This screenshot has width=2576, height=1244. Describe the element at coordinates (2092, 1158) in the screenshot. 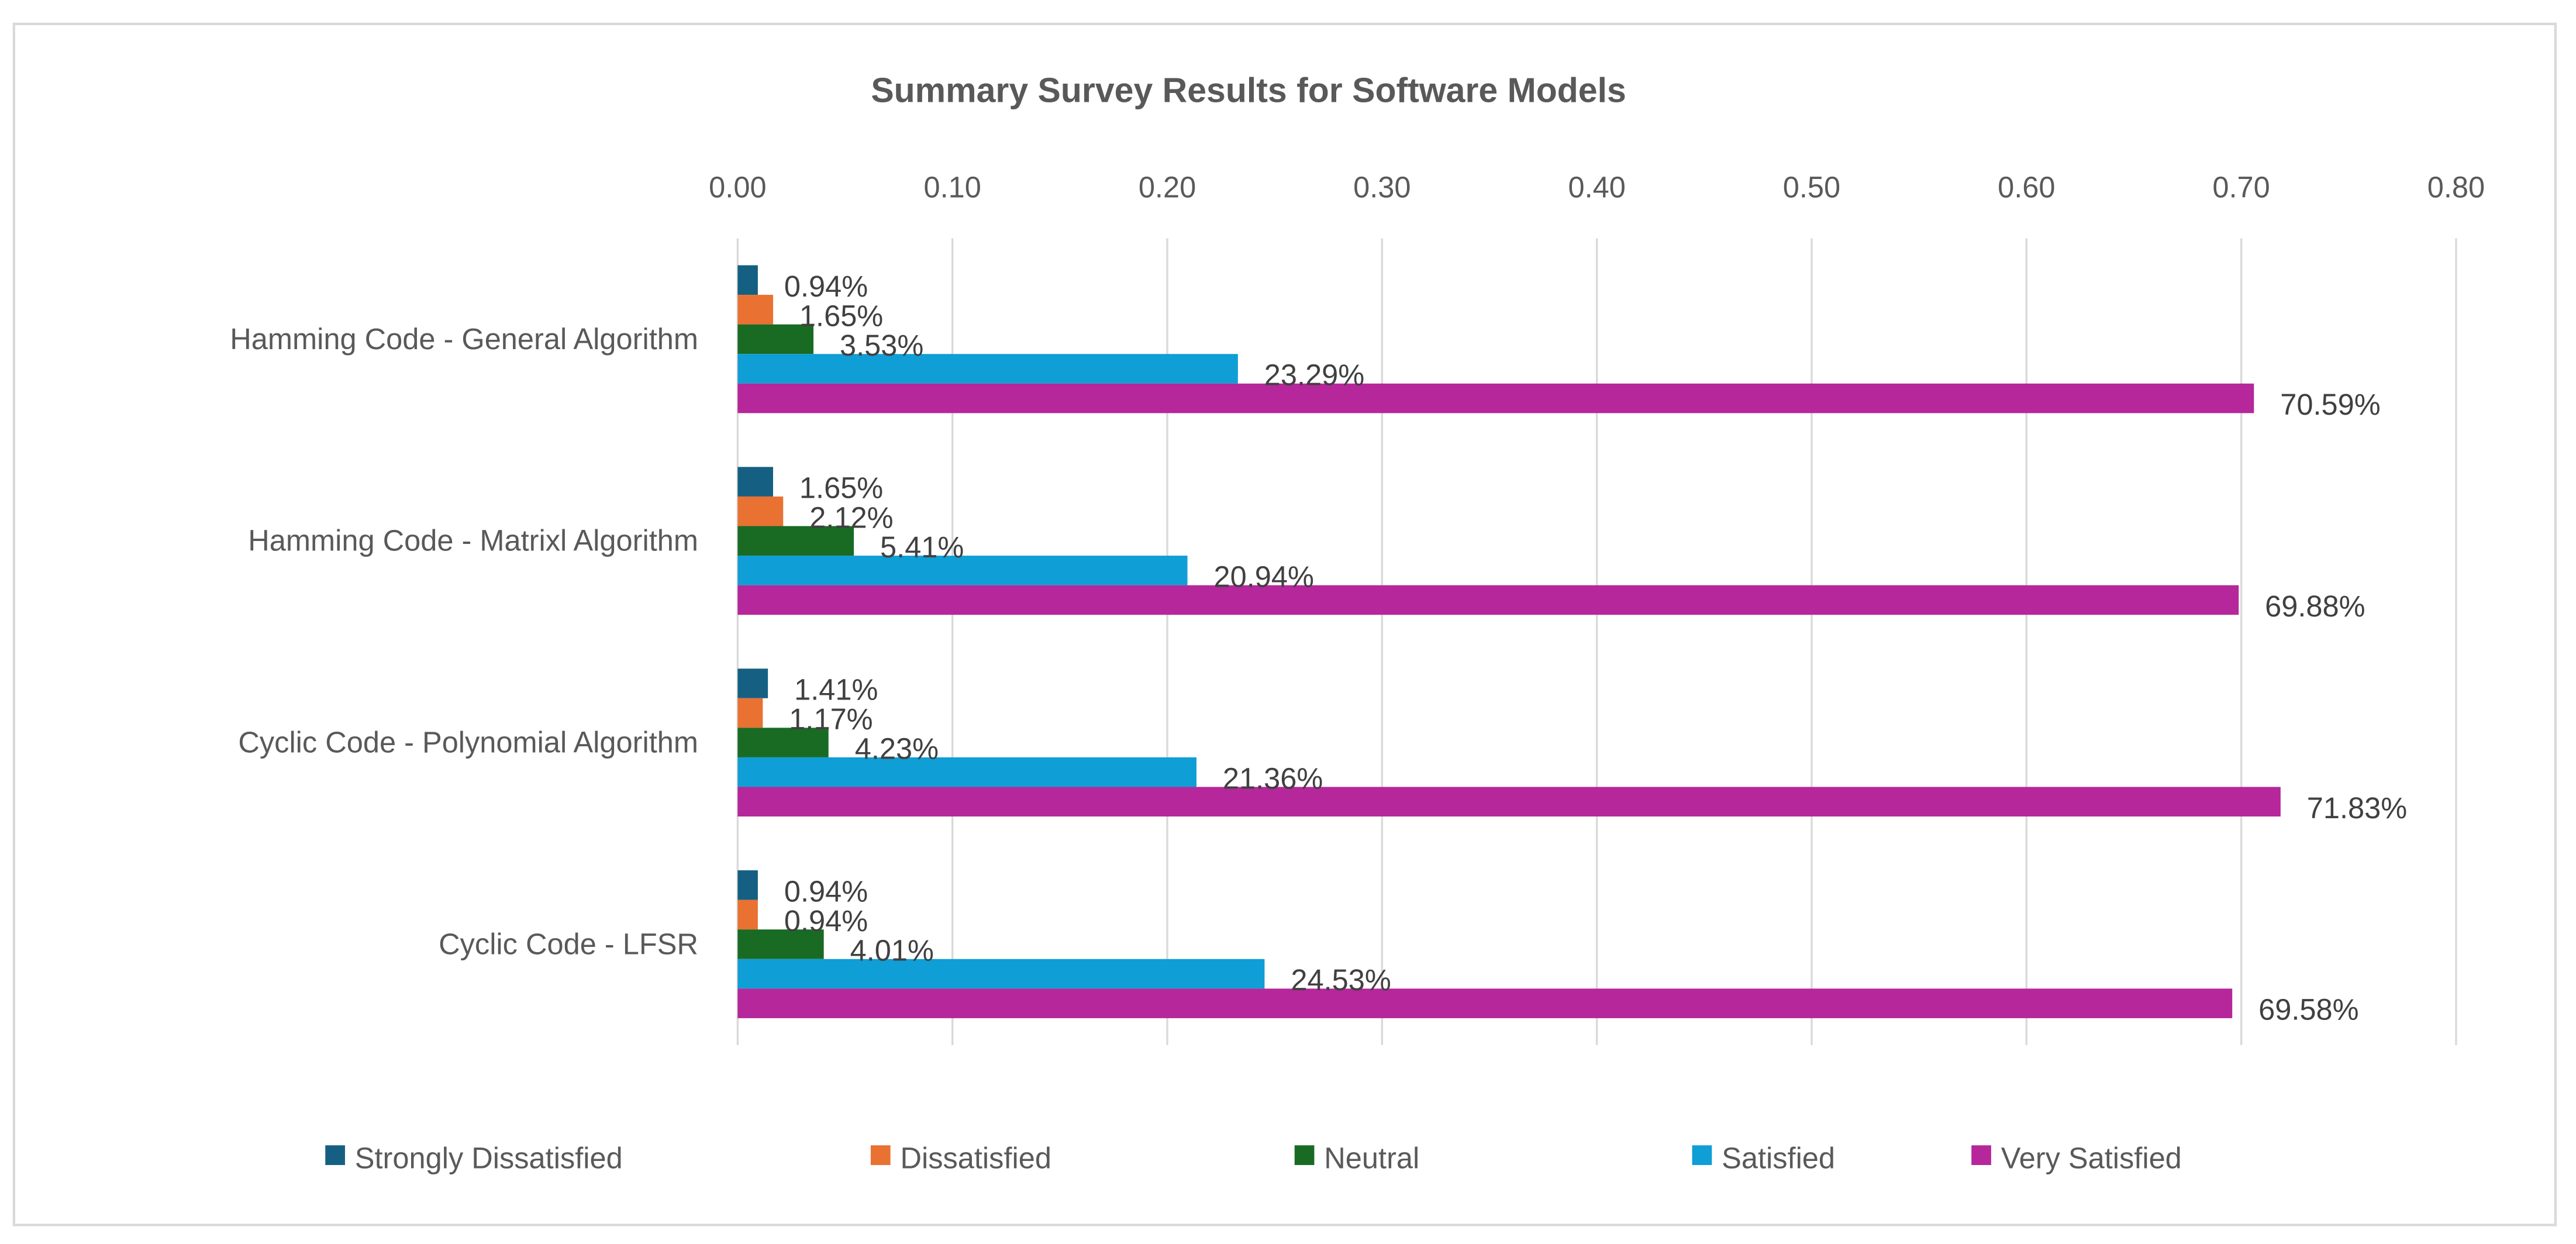

I see `legend-label: Very Satisfied` at that location.